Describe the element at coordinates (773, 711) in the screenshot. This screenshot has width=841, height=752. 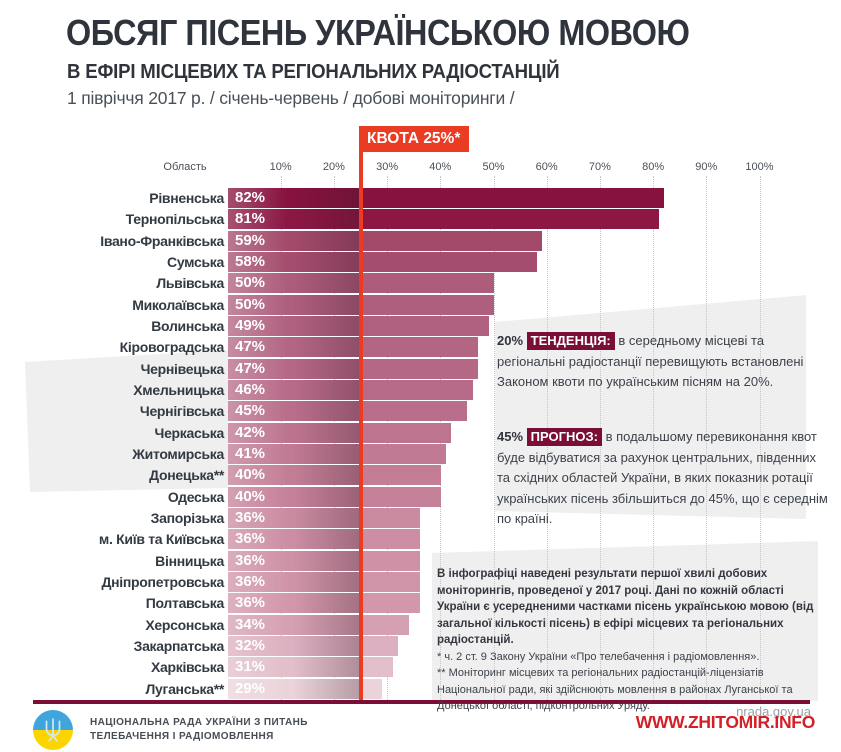
I see `source-site-text: nrada.gov.ua` at that location.